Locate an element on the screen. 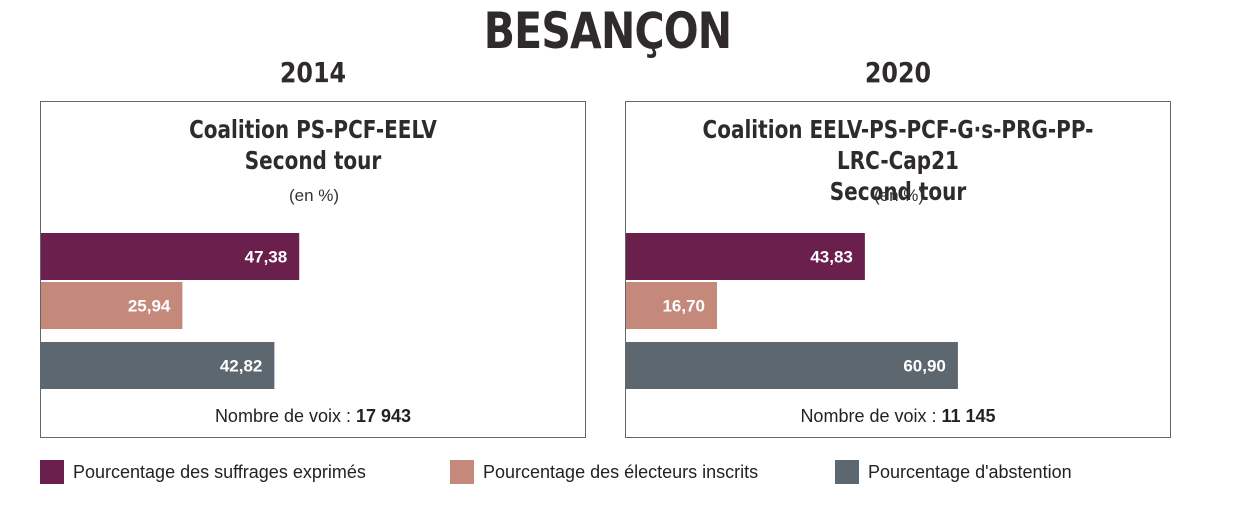  legend-swatch-abstention is located at coordinates (847, 472).